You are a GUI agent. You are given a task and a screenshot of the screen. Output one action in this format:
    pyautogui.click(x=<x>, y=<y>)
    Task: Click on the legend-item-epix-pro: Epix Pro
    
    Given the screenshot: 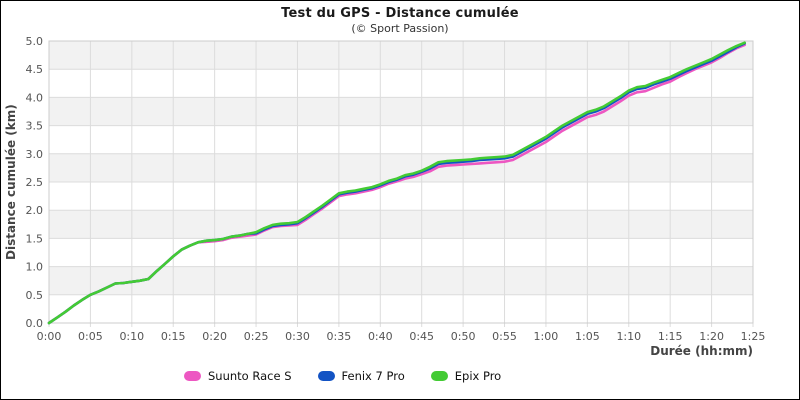 What is the action you would take?
    pyautogui.click(x=466, y=376)
    